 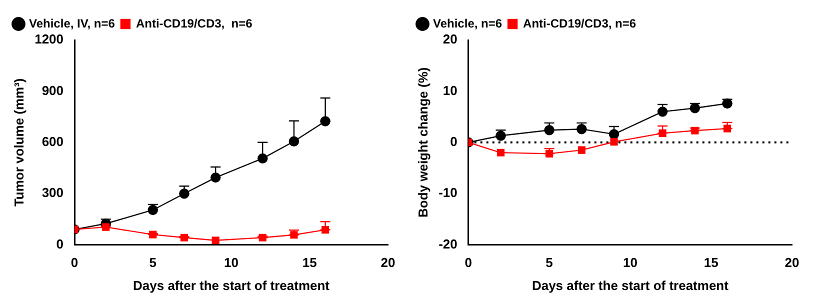 I want to click on y-axis-title: Body weight change (%), so click(x=422, y=142).